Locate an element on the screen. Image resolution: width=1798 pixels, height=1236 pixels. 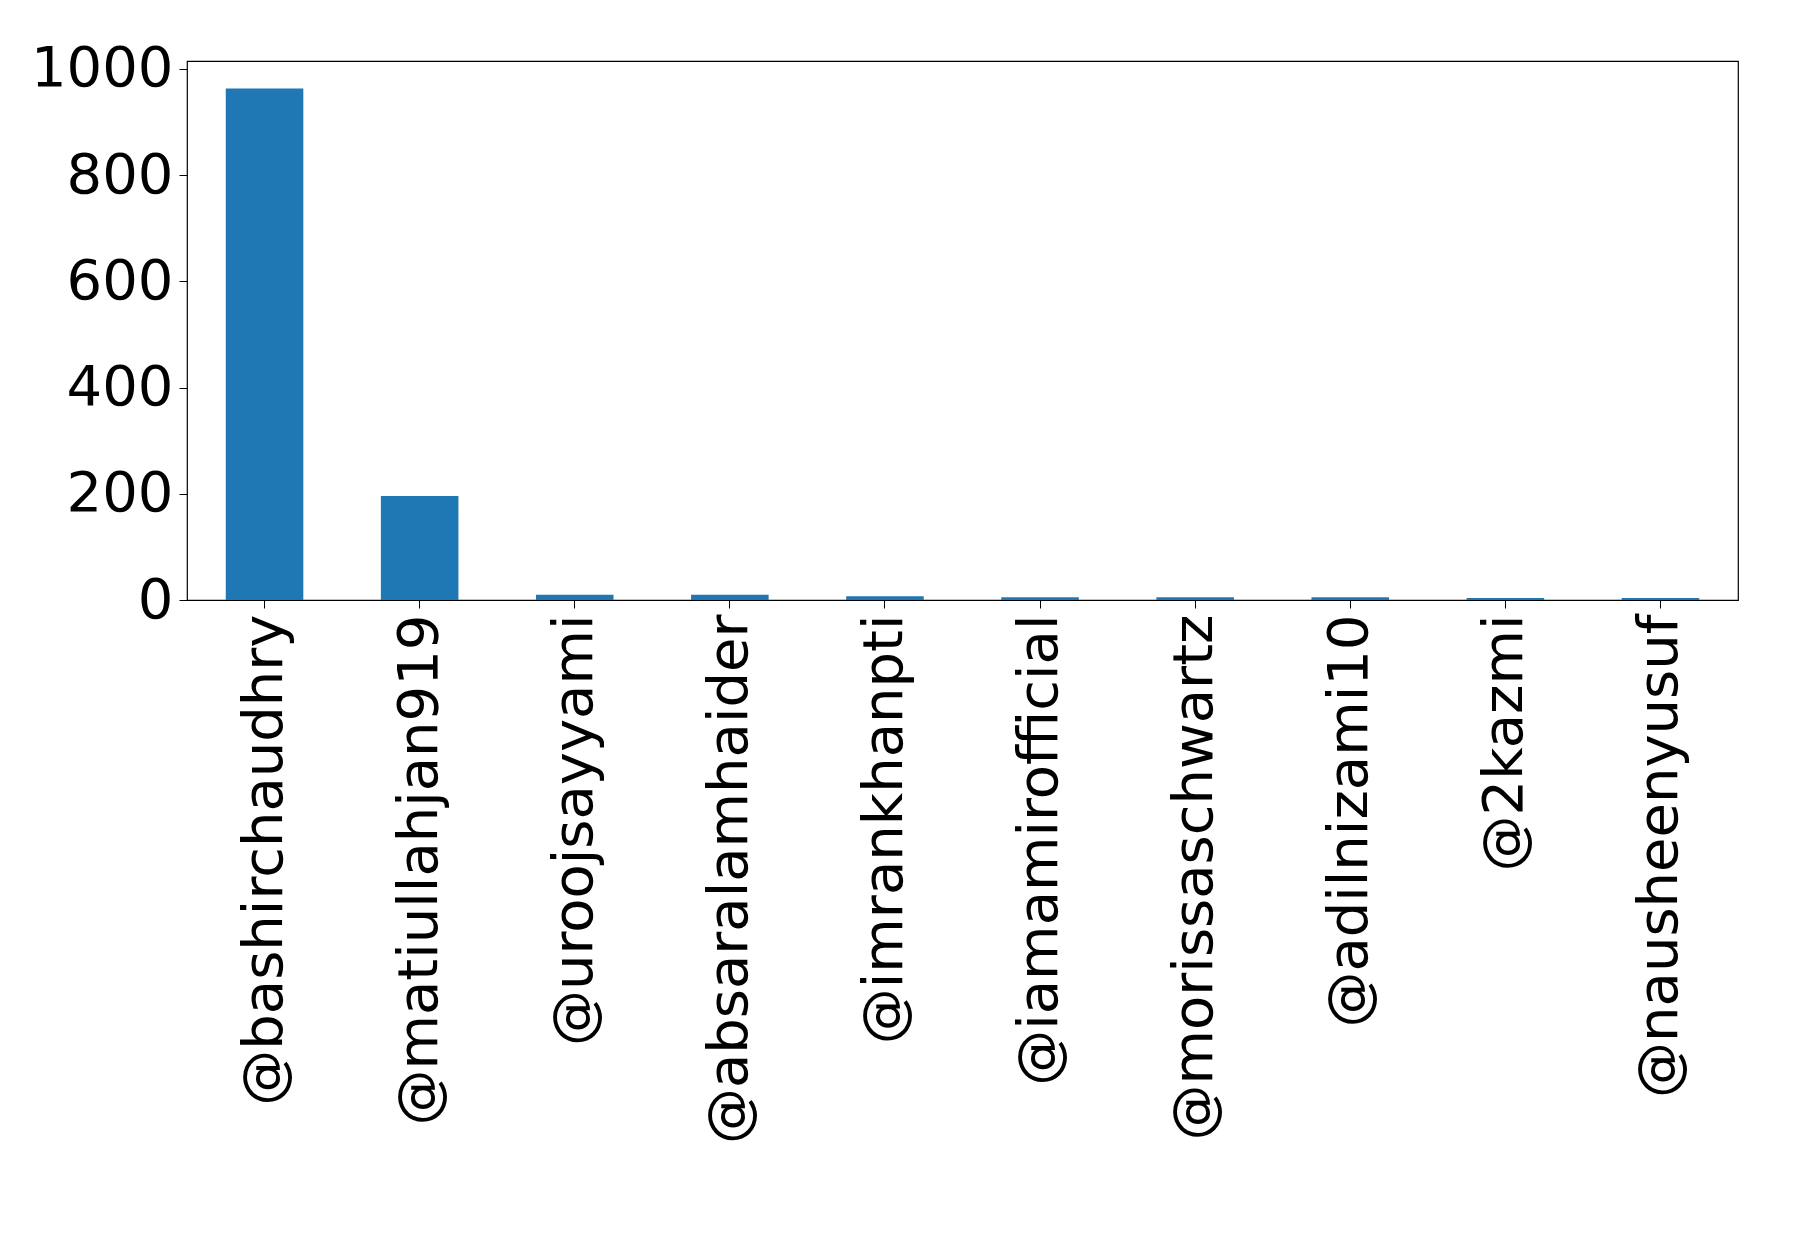
y-tick-label: 0 is located at coordinates (155, 598).